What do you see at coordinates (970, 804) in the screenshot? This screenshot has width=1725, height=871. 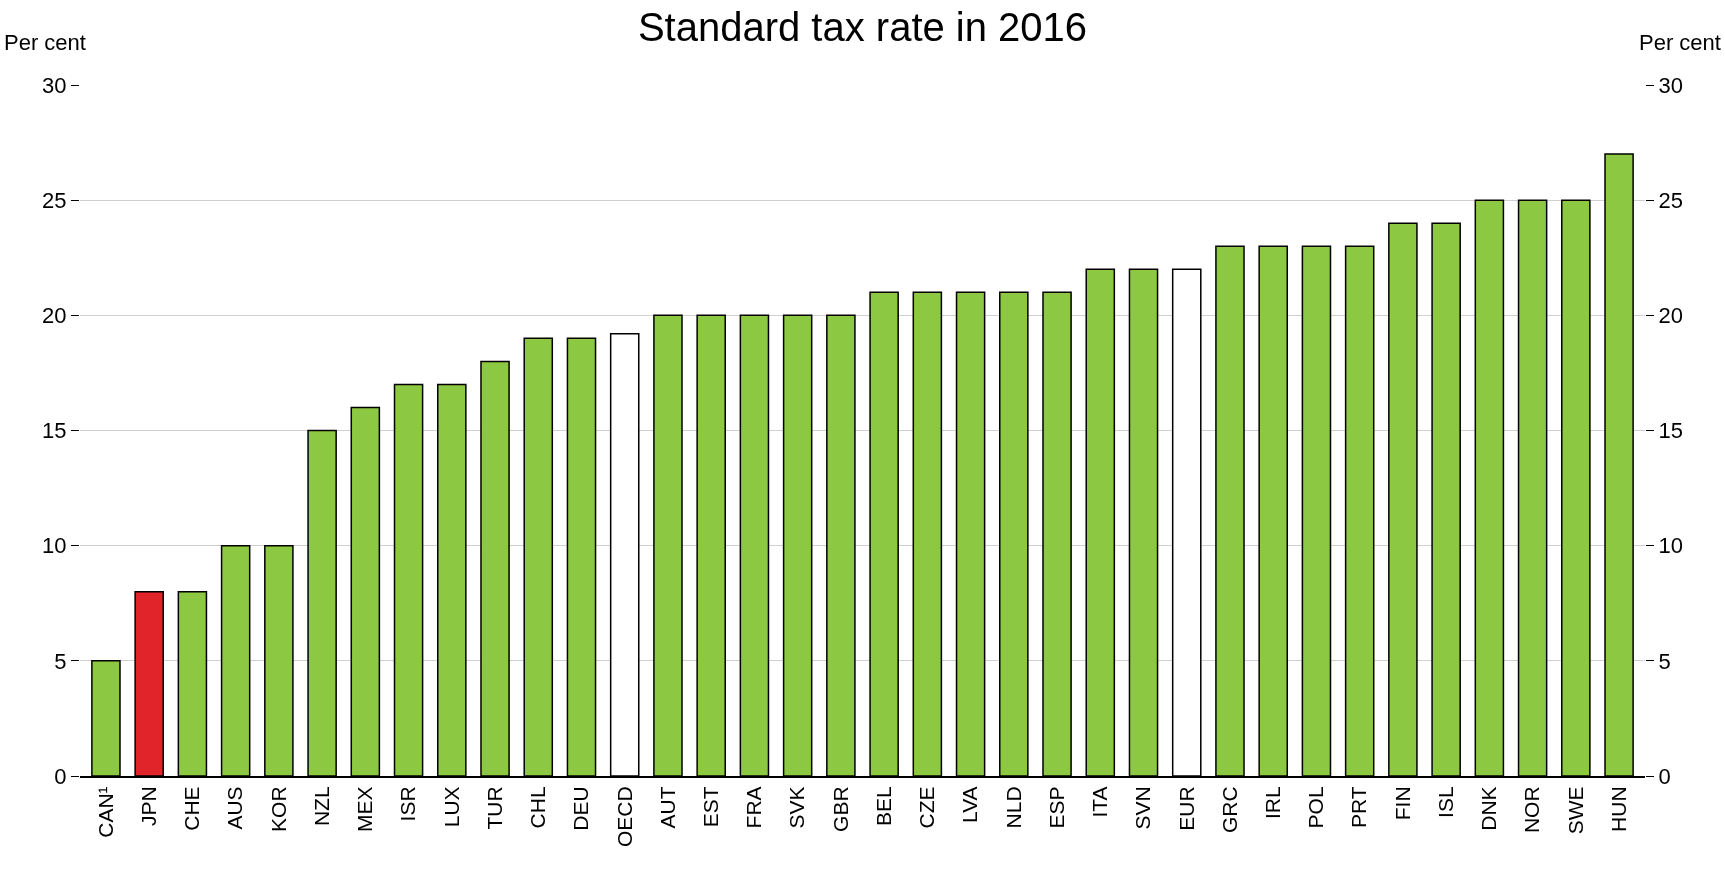 I see `x-tick-label: LVA` at bounding box center [970, 804].